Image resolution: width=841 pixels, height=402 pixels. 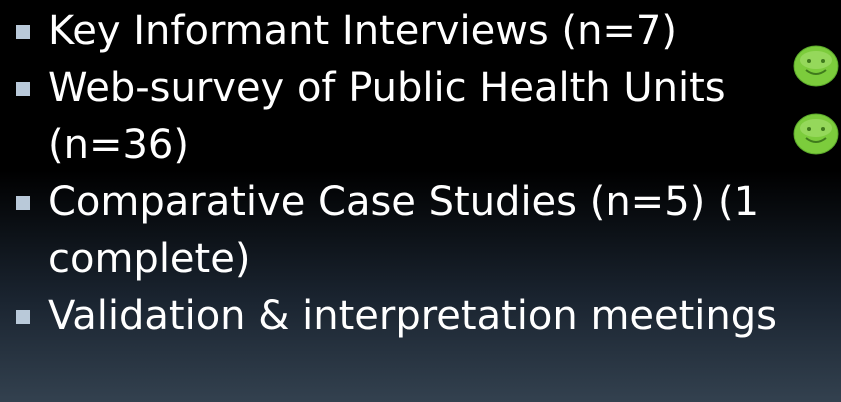 What do you see at coordinates (400, 316) in the screenshot?
I see `bullet: Validation & interpretation meetings` at bounding box center [400, 316].